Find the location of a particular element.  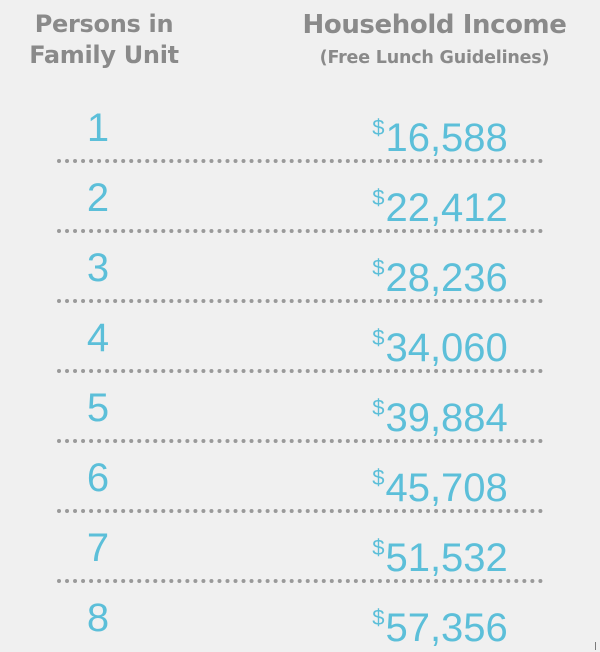

income-value: $28,236 is located at coordinates (440, 273).